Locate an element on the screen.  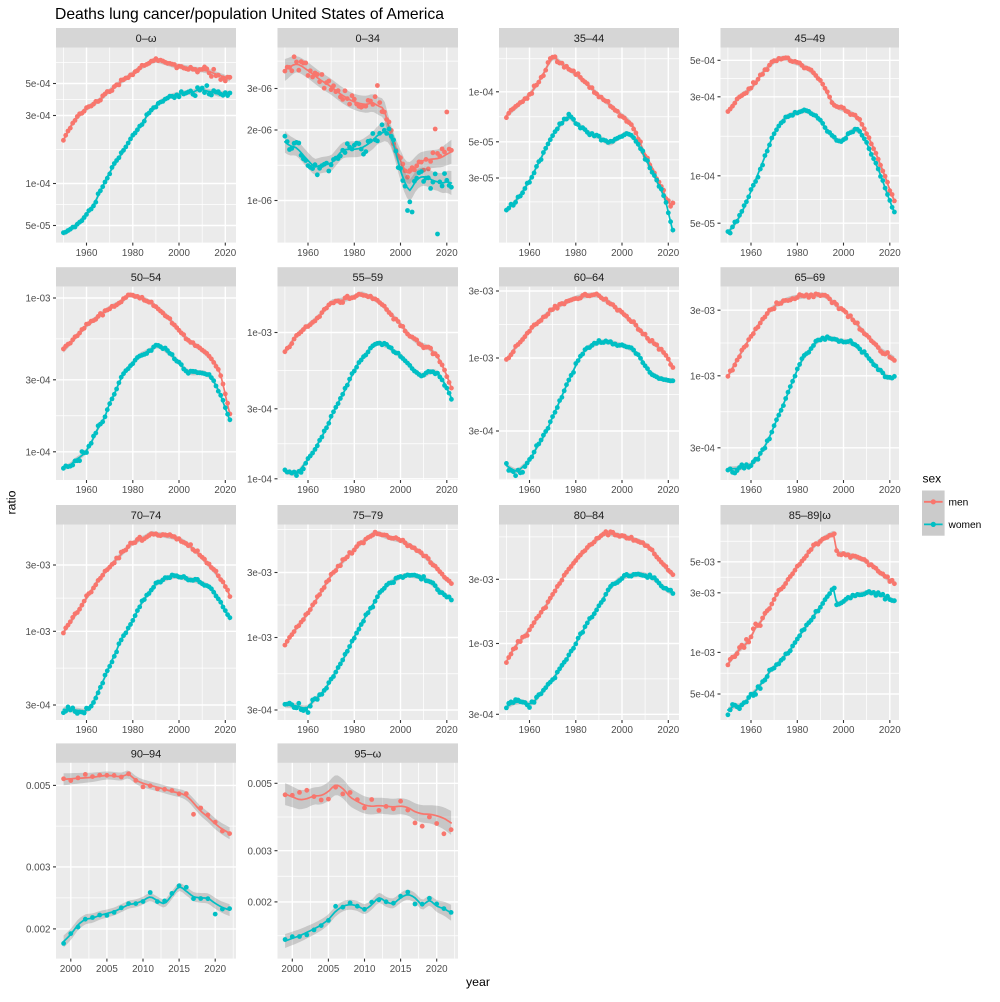
svg-text: sex is located at coordinates (932, 479).